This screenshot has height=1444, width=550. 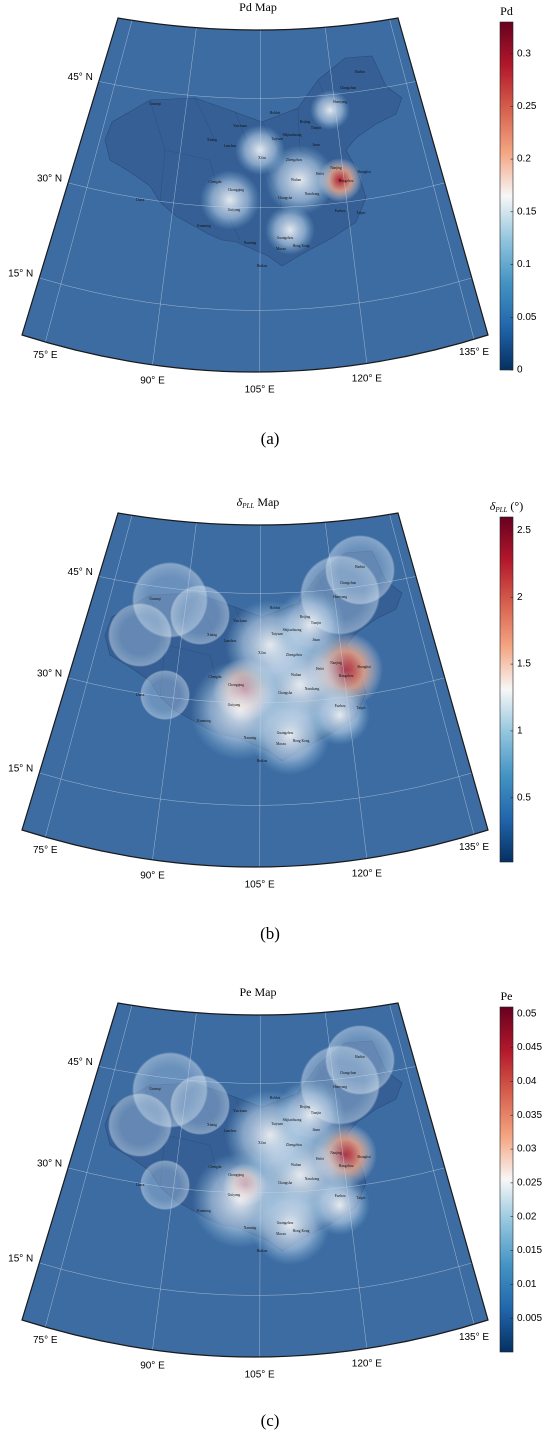 What do you see at coordinates (367, 1364) in the screenshot?
I see `longitude-label: 120° E` at bounding box center [367, 1364].